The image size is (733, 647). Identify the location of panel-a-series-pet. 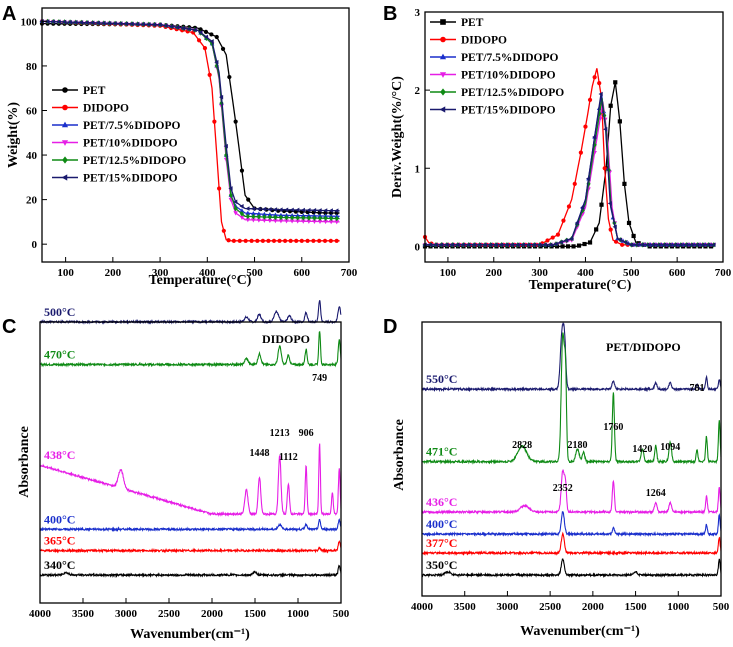
(189, 118).